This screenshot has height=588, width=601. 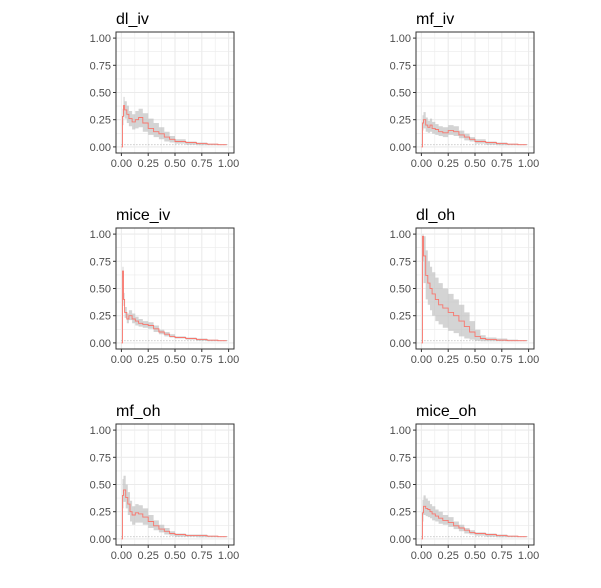 What do you see at coordinates (143, 215) in the screenshot?
I see `panel-title: mice_iv` at bounding box center [143, 215].